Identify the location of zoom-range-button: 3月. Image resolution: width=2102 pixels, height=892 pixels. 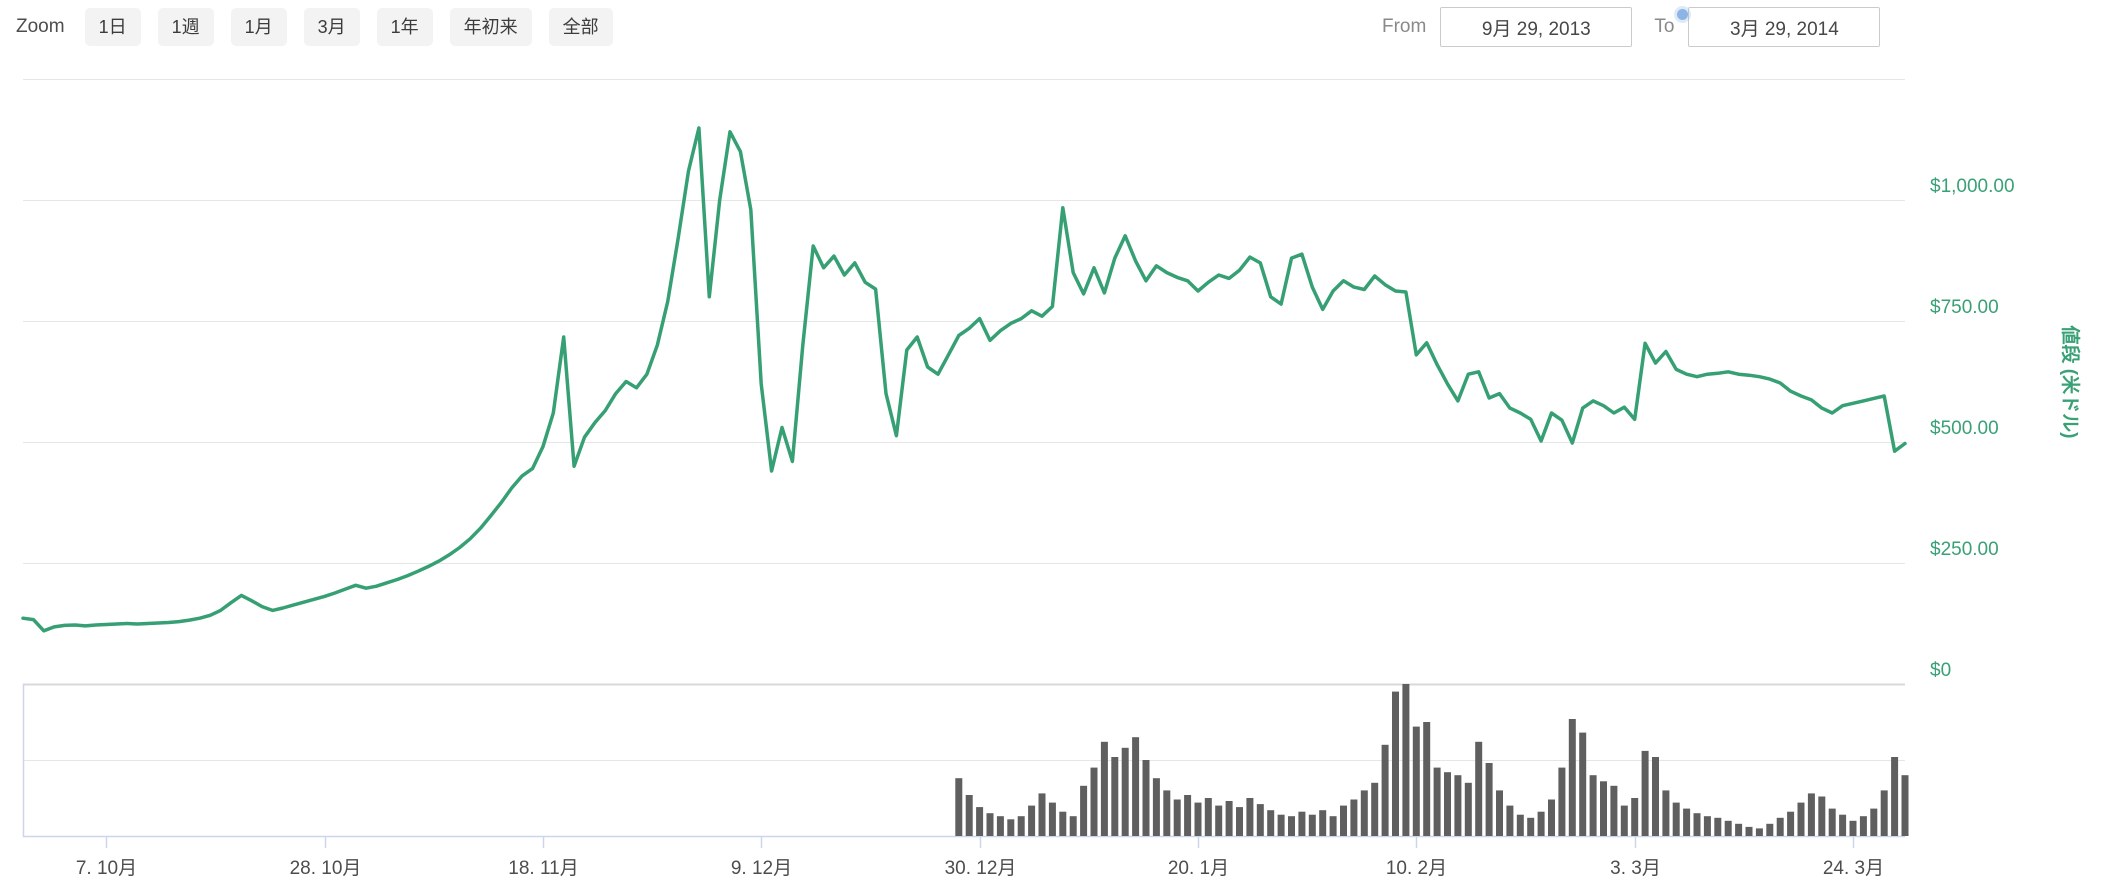
(331, 27).